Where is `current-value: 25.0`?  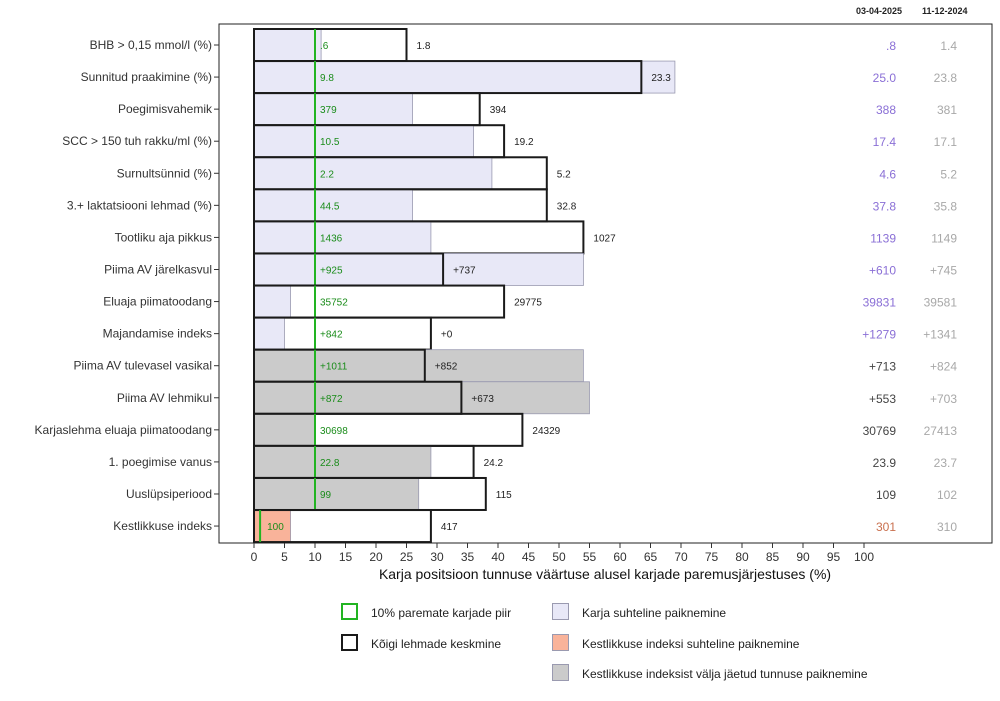
current-value: 25.0 is located at coordinates (885, 78).